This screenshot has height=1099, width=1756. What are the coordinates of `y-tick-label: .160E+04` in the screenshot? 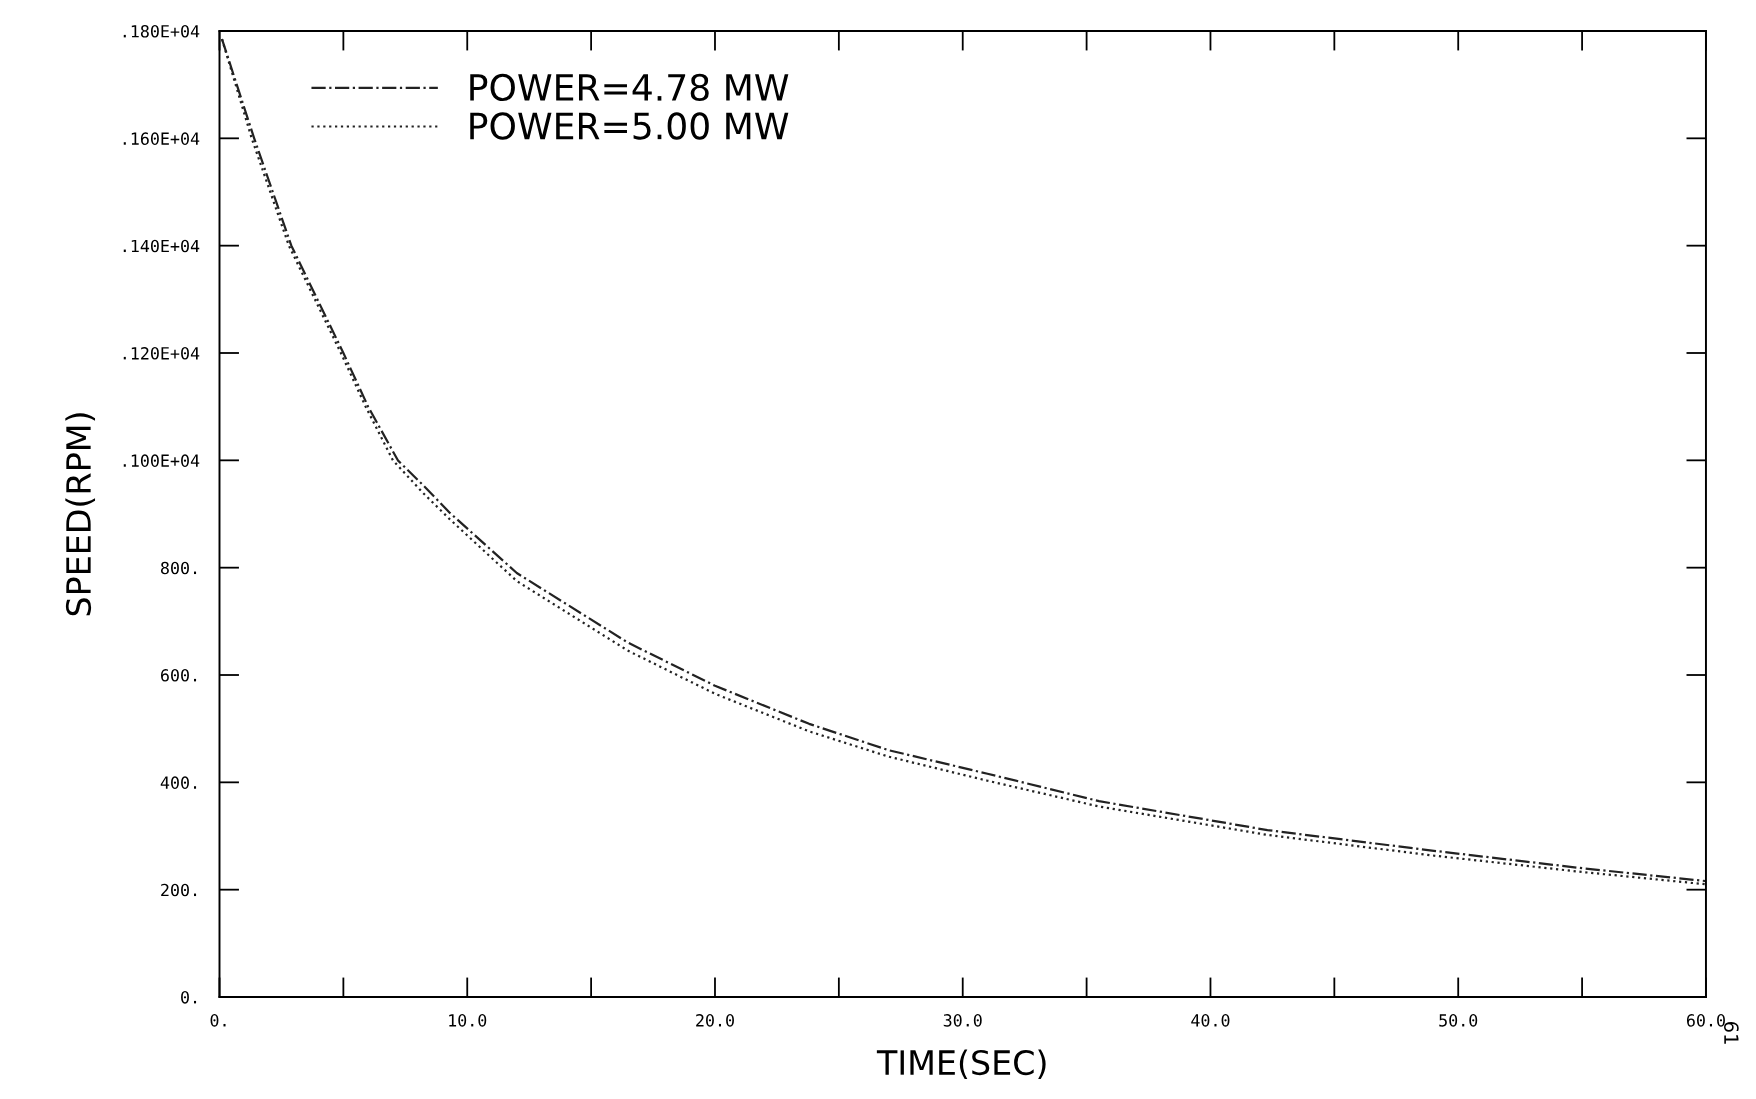 It's located at (161, 138).